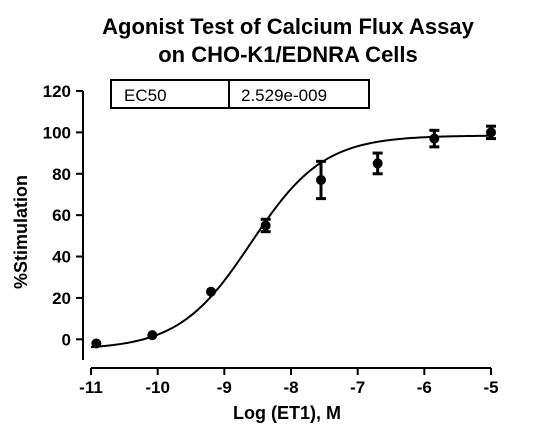 The width and height of the screenshot is (535, 435). I want to click on y-tick-label: 40, so click(61, 257).